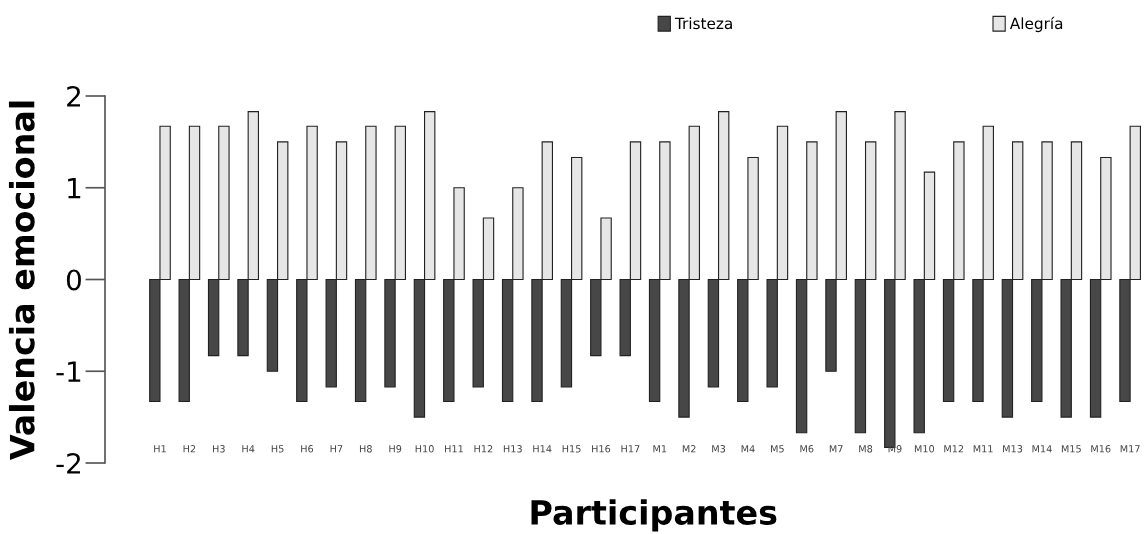 The image size is (1146, 534). I want to click on y-tick-label: 2, so click(73, 96).